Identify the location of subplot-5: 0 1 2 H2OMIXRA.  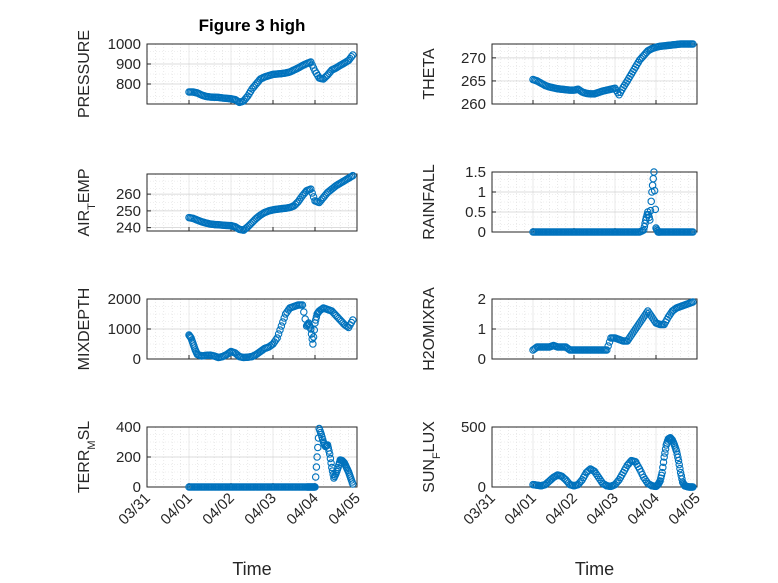
(559, 329).